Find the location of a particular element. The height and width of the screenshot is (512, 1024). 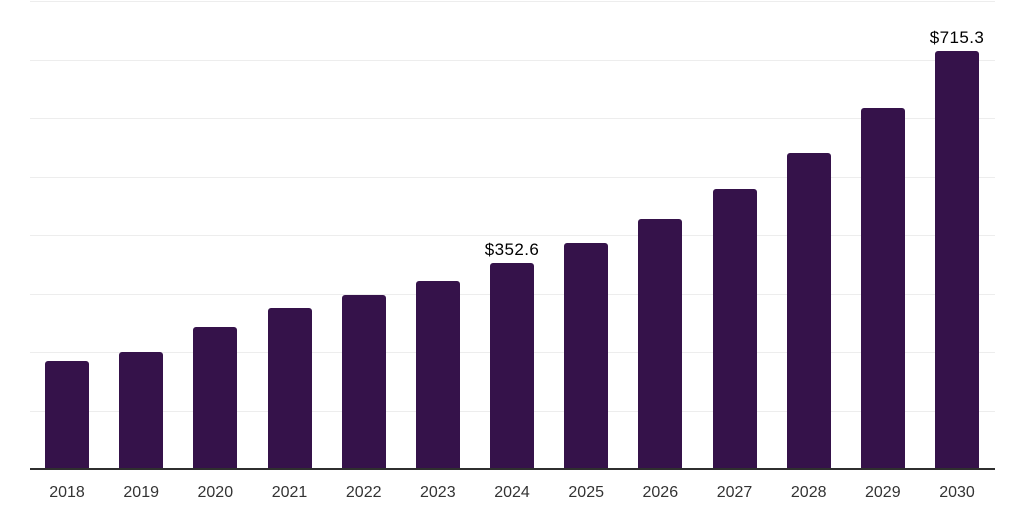

x-tick-2024: 2024 is located at coordinates (512, 492).